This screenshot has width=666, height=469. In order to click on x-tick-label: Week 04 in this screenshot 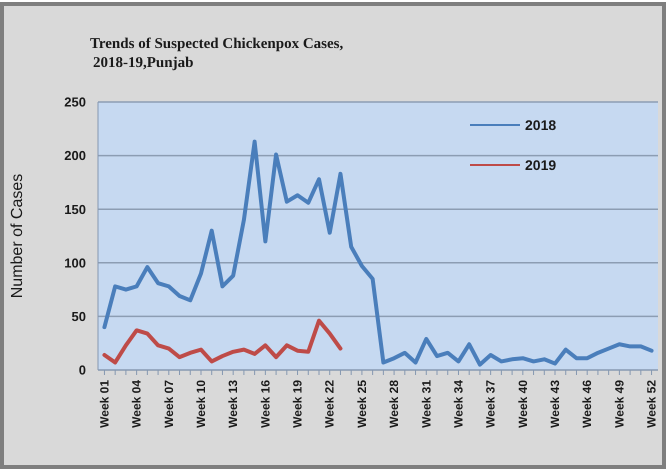, I will do `click(137, 404)`.